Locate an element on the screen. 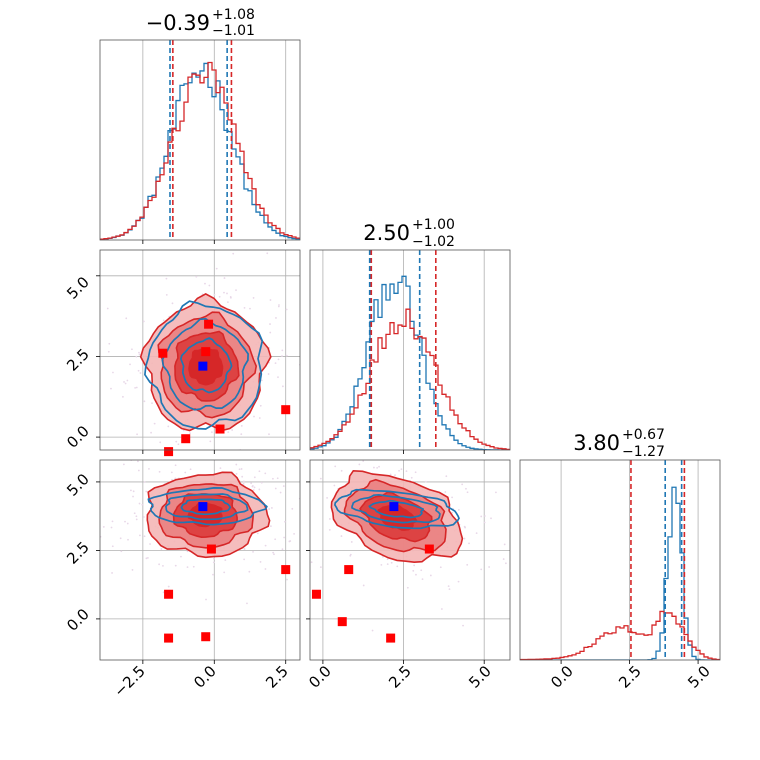  y-tick-labels-row-1: 0.0 2.5 5.0 is located at coordinates (78, 362).